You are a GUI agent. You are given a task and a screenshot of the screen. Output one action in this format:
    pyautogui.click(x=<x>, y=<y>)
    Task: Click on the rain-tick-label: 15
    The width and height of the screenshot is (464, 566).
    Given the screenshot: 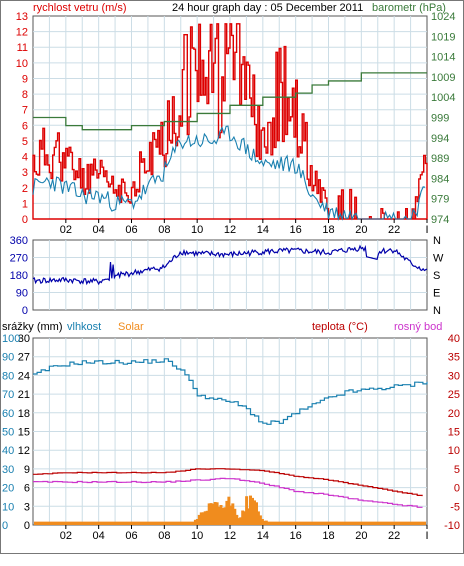 What is the action you would take?
    pyautogui.click(x=24, y=433)
    